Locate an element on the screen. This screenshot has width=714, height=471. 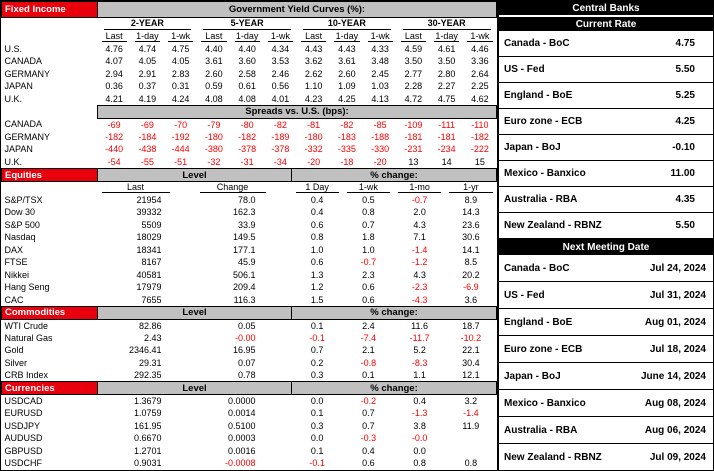
bank-name: Canada - BoC is located at coordinates (537, 268).